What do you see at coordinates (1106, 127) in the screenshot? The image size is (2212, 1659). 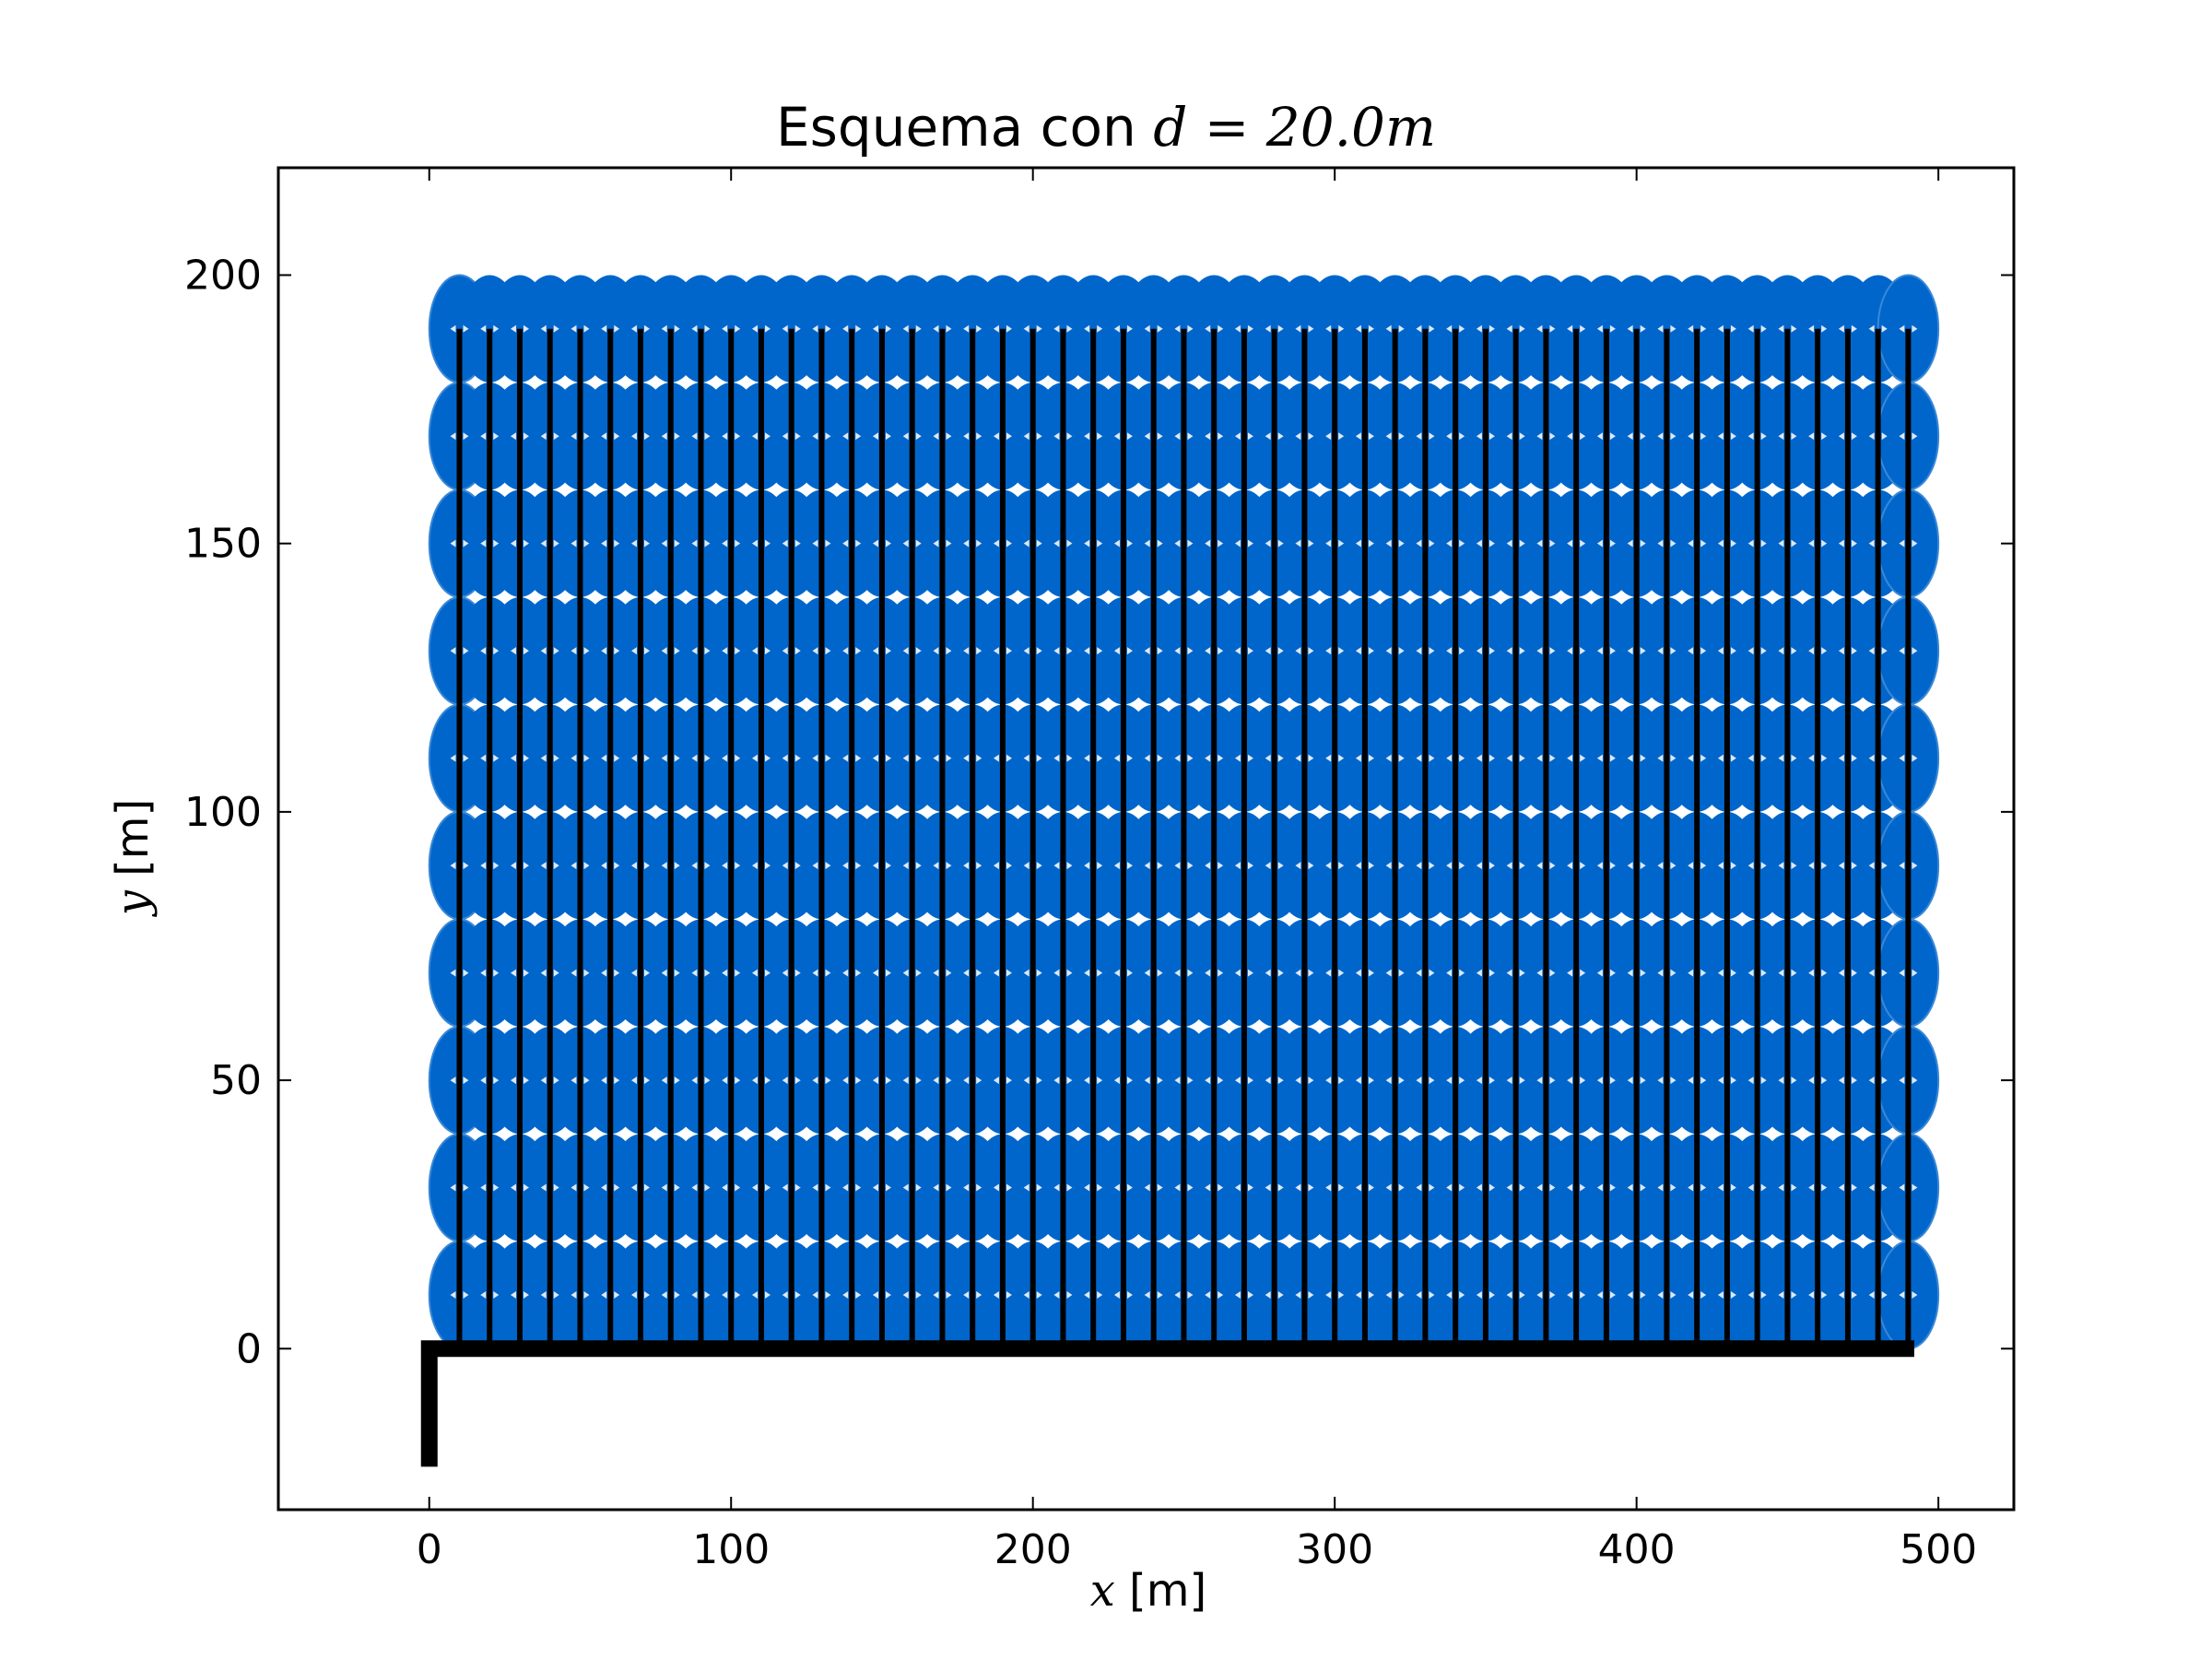 I see `chart-title: Esquema con d = 20.0m` at bounding box center [1106, 127].